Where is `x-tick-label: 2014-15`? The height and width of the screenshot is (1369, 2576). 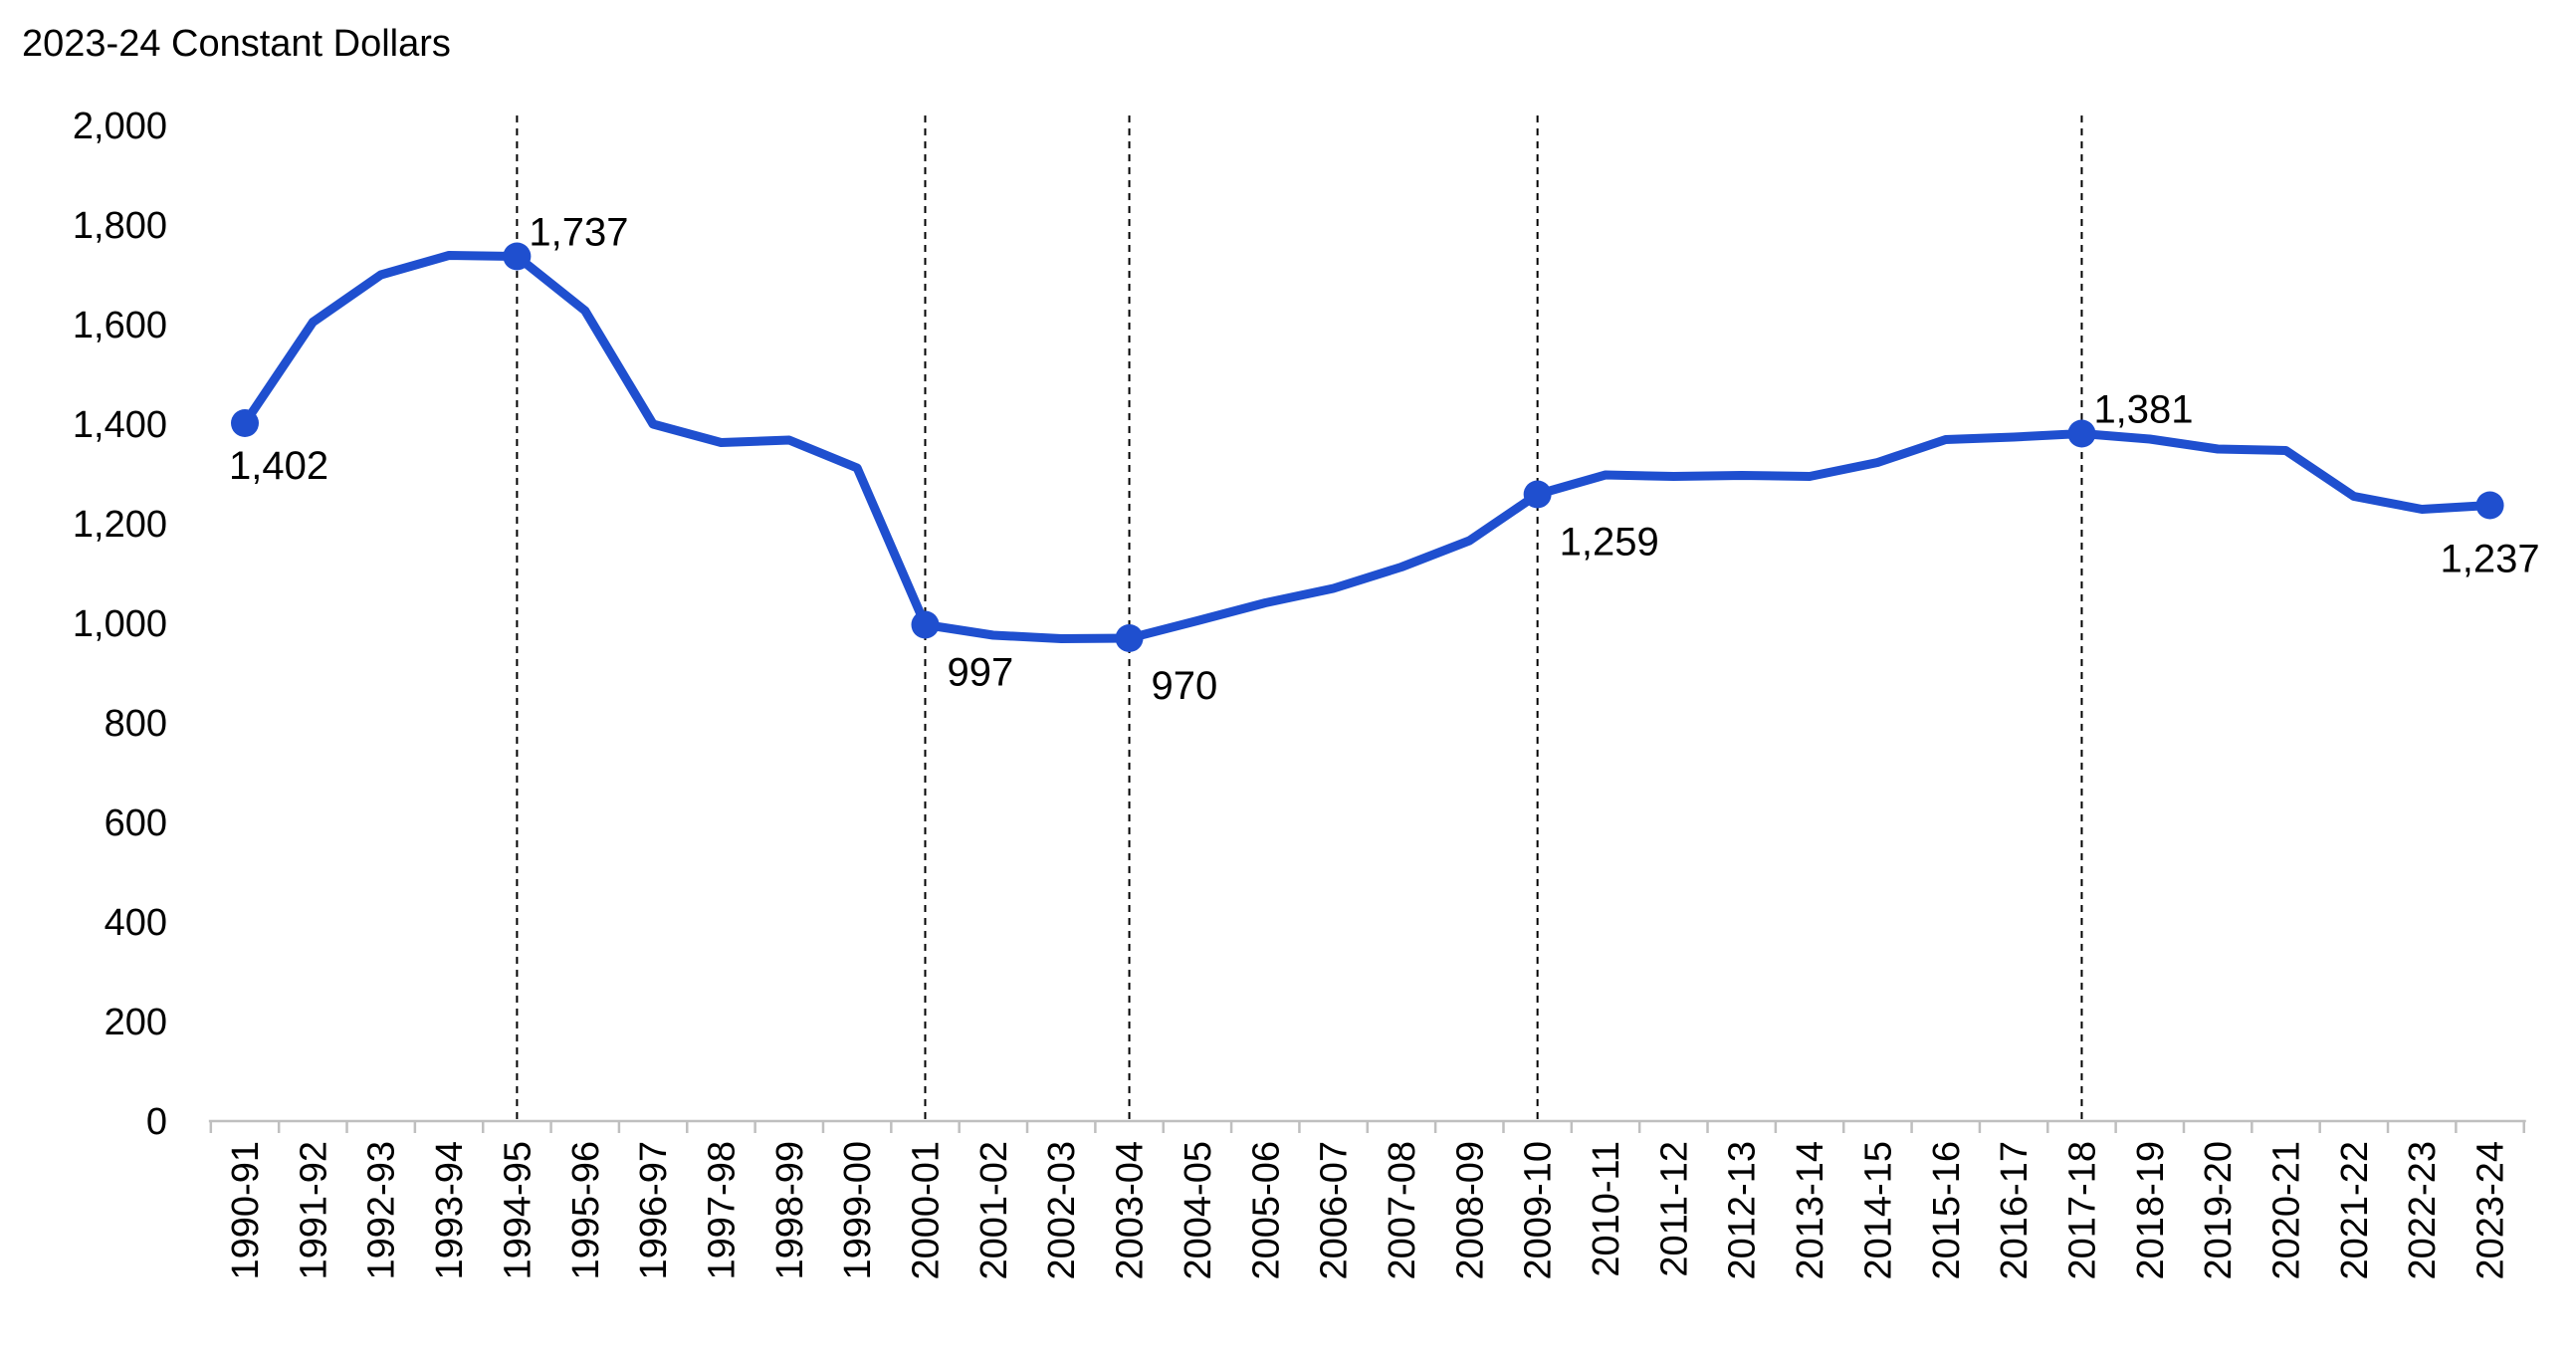 x-tick-label: 2014-15 is located at coordinates (1878, 1210).